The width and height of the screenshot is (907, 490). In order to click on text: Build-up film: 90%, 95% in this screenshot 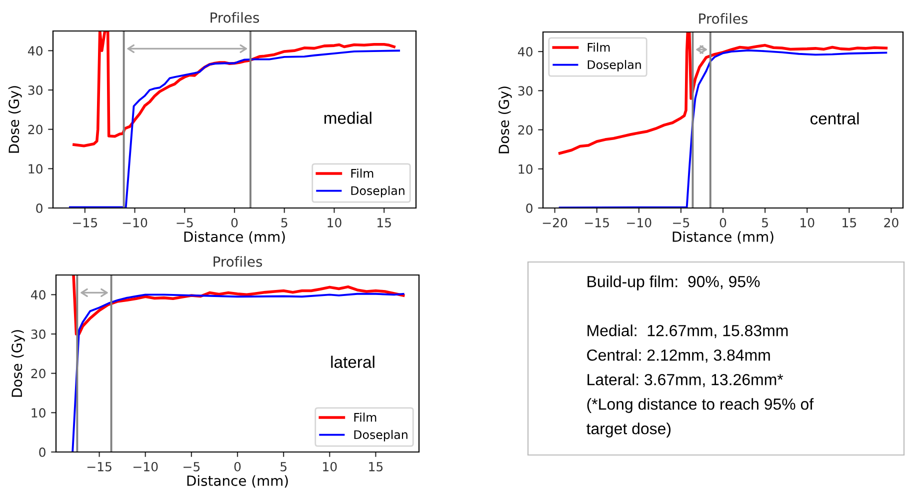, I will do `click(674, 283)`.